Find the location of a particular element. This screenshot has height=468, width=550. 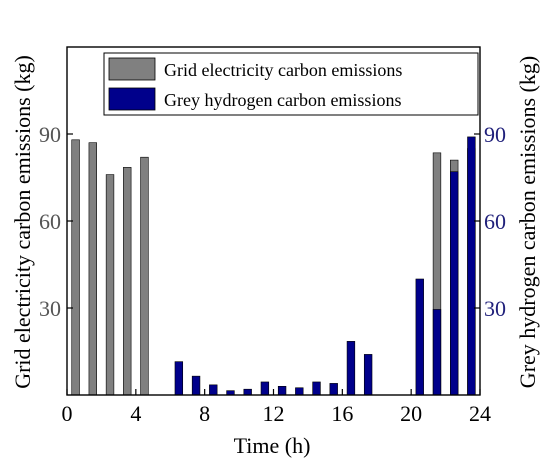

x-tick-label: 8 is located at coordinates (204, 413).